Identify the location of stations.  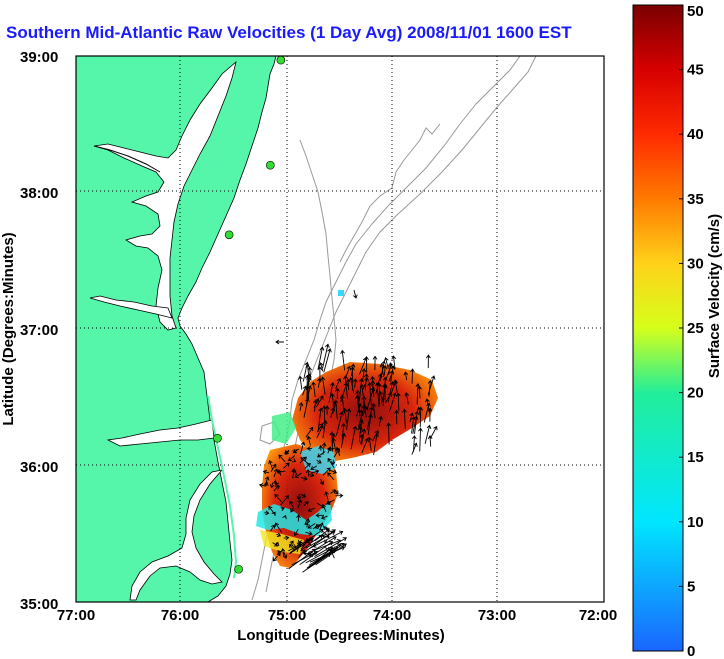
(249, 315).